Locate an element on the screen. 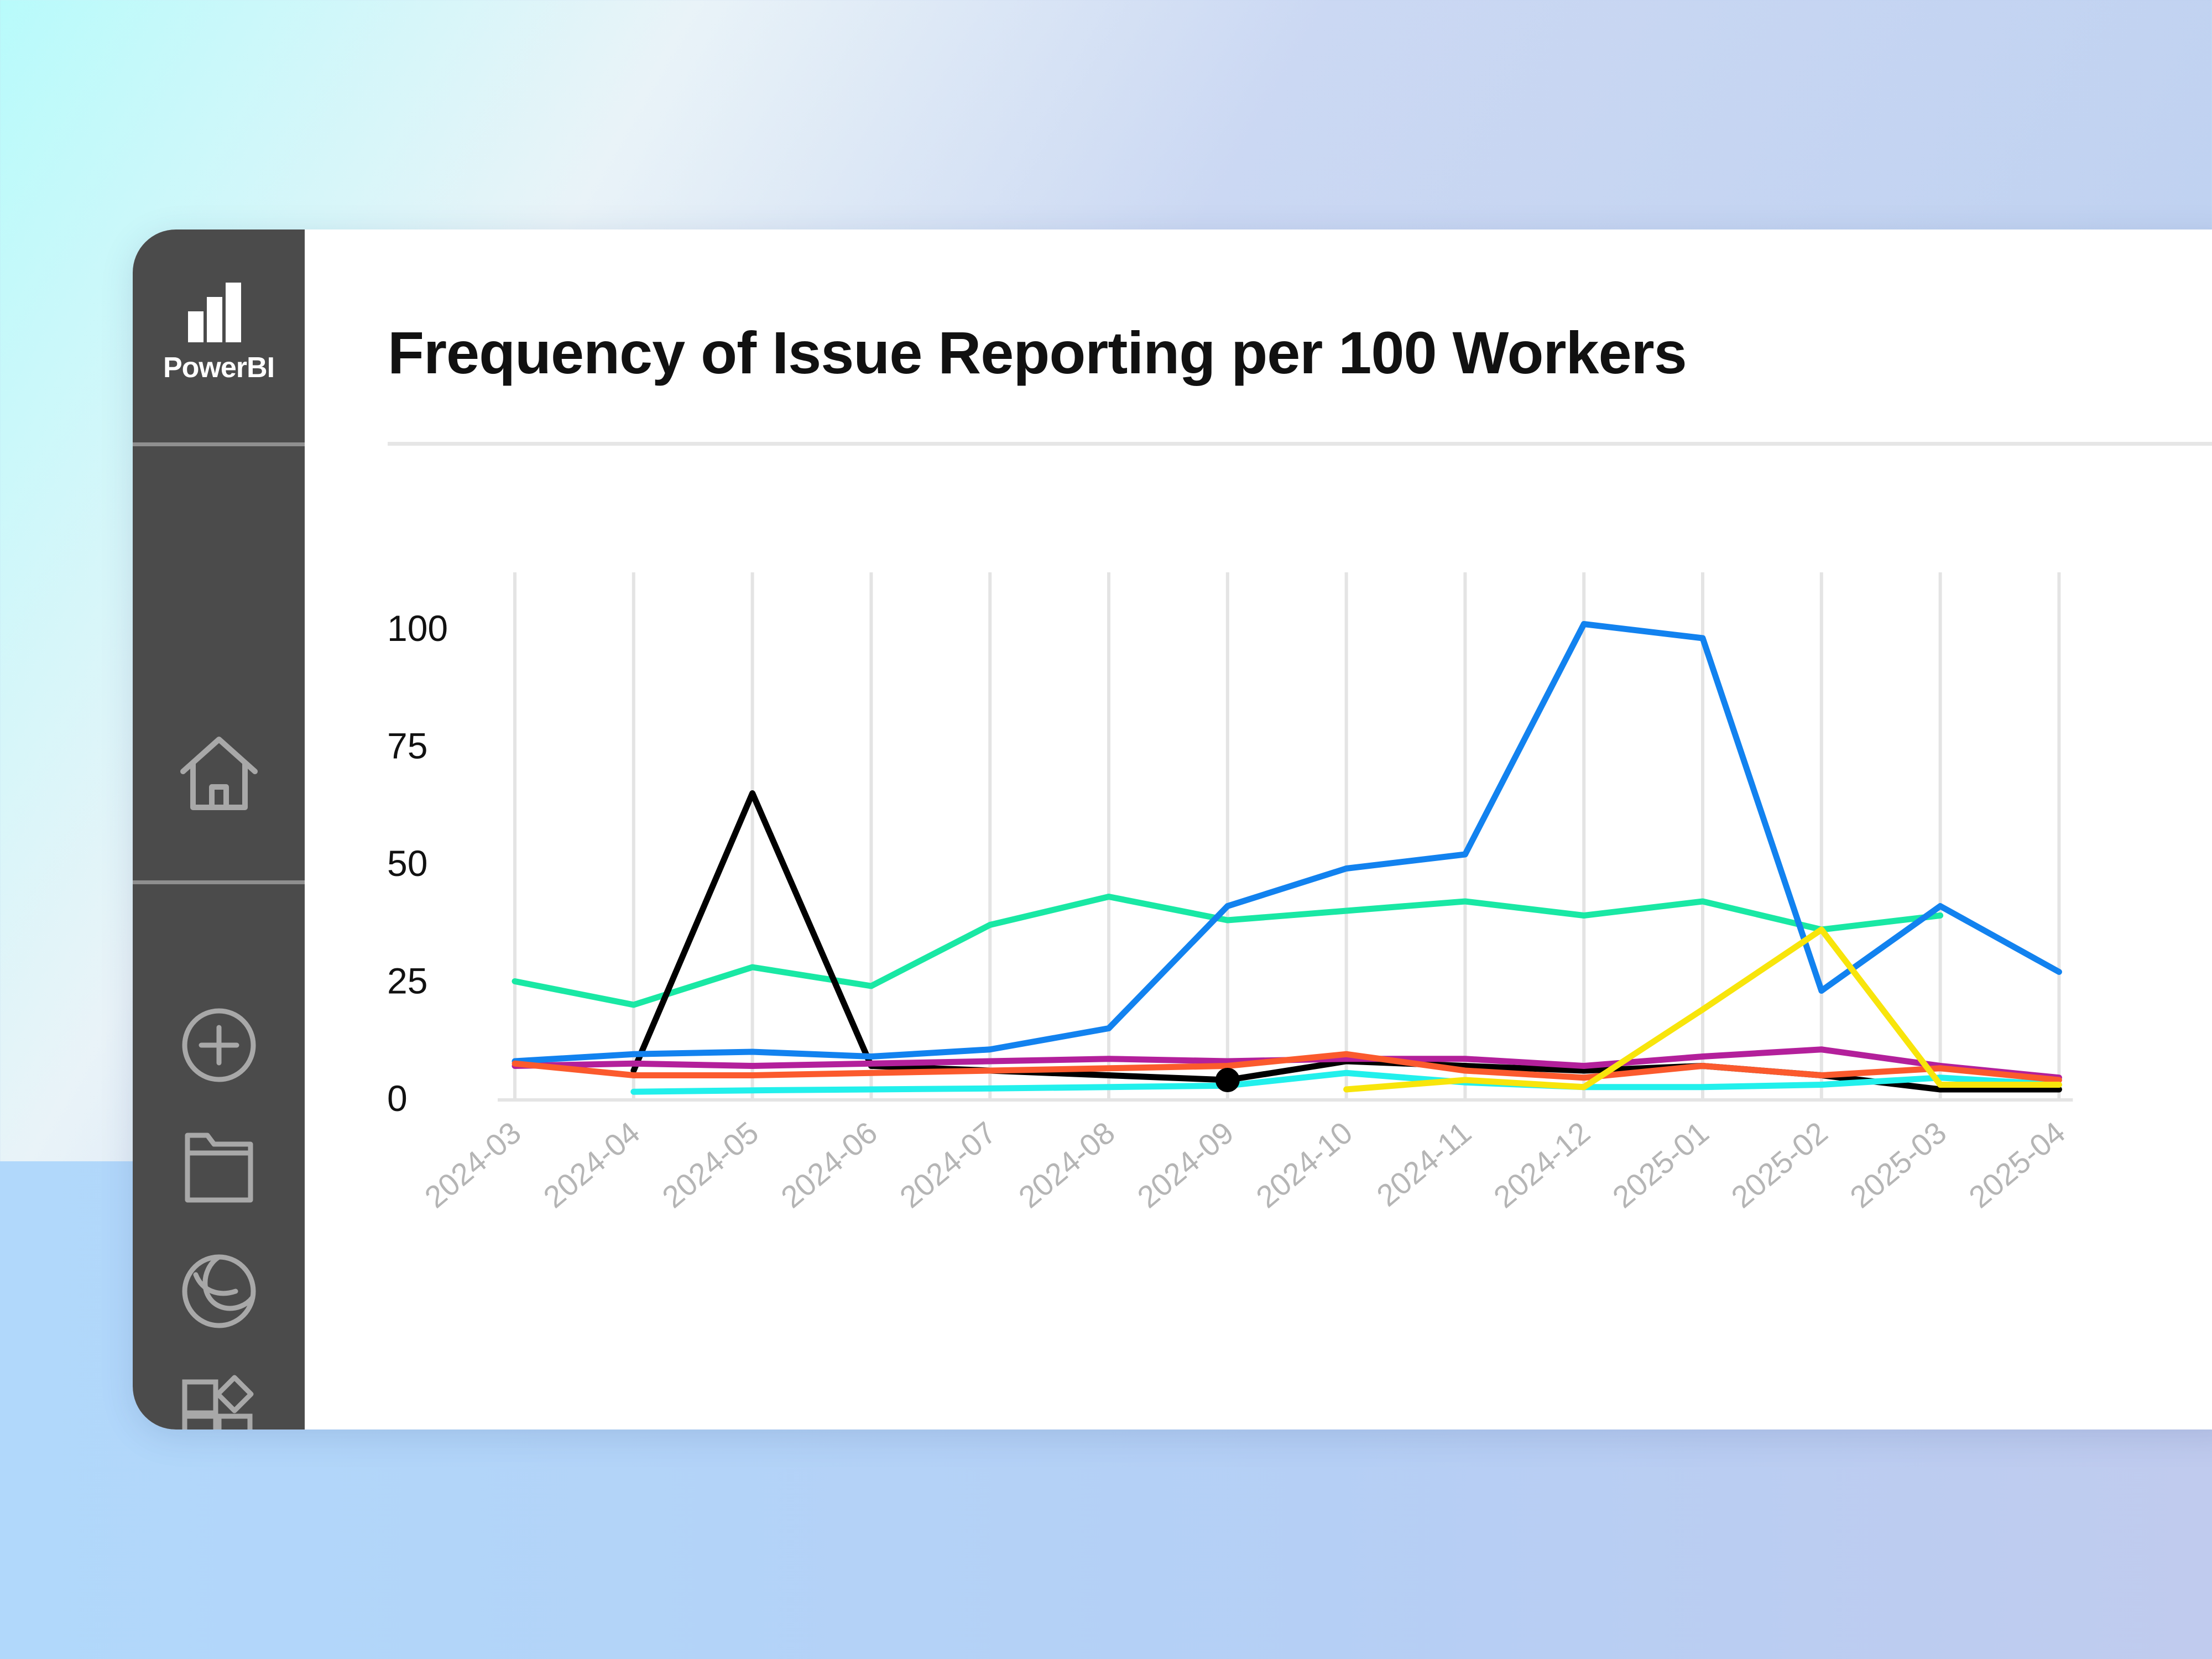 The image size is (2212, 1659). home-icon is located at coordinates (219, 774).